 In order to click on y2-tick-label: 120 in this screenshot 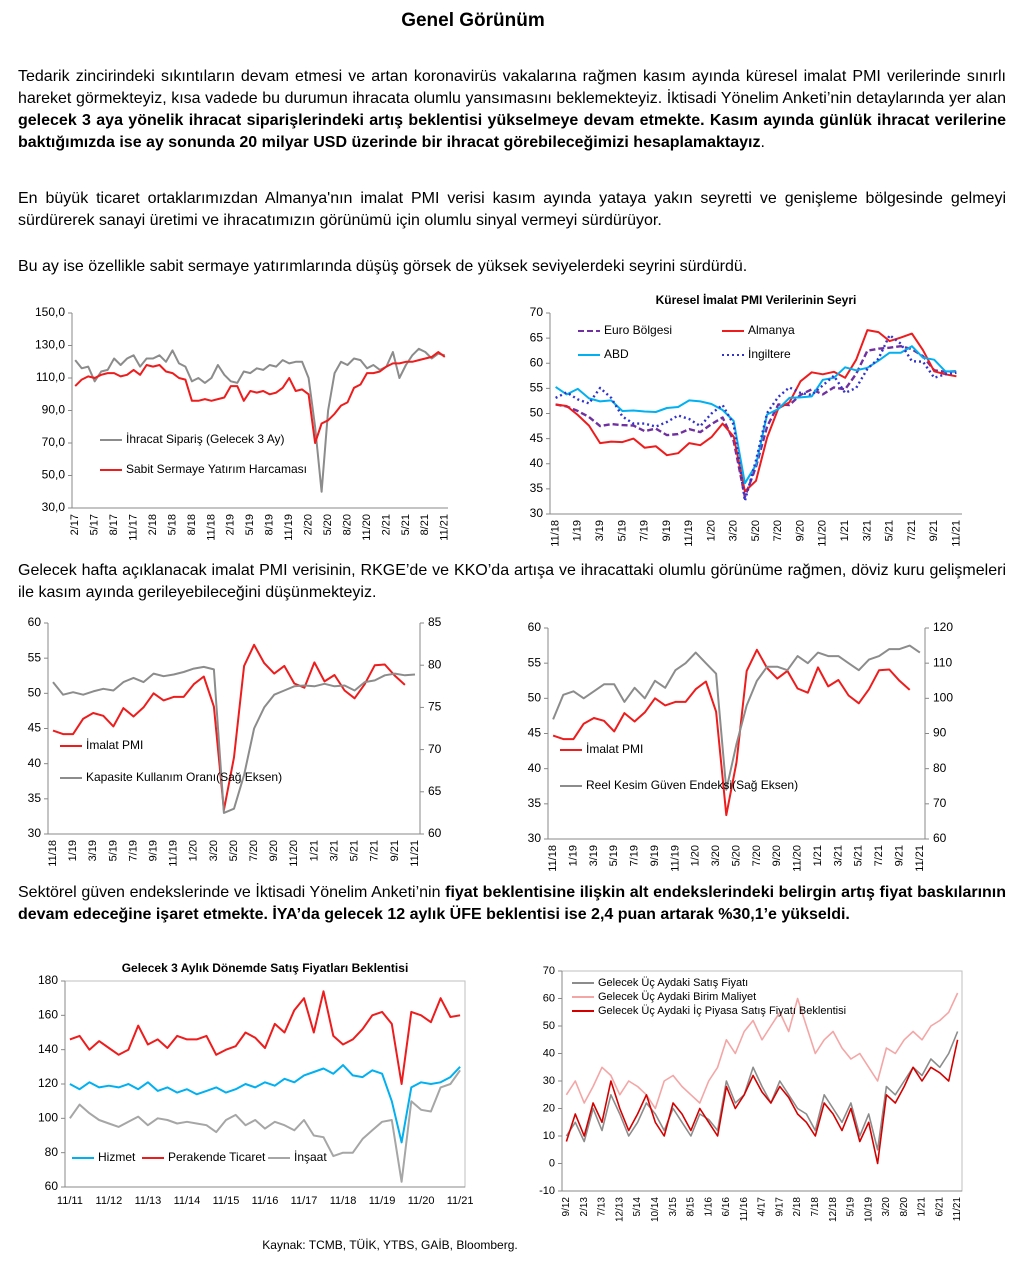, I will do `click(943, 627)`.